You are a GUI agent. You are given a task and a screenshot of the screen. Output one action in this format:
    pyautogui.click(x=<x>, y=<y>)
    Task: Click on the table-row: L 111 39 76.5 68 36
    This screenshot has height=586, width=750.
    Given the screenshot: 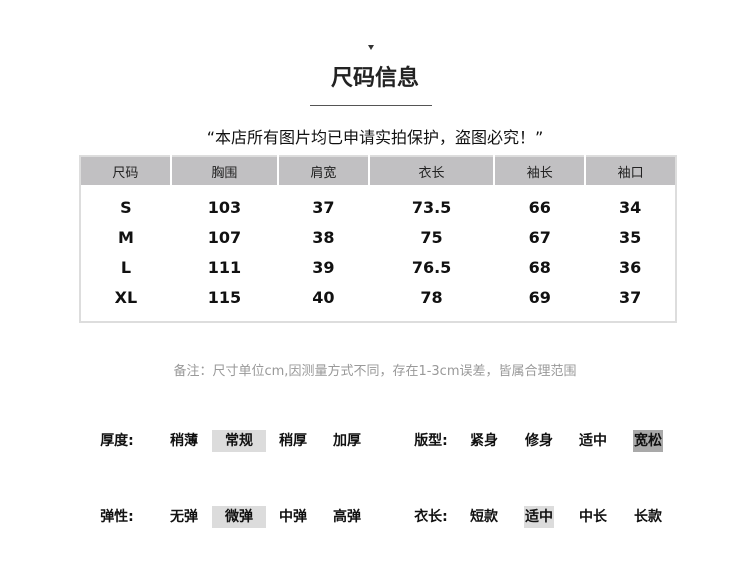 What is the action you would take?
    pyautogui.click(x=378, y=267)
    